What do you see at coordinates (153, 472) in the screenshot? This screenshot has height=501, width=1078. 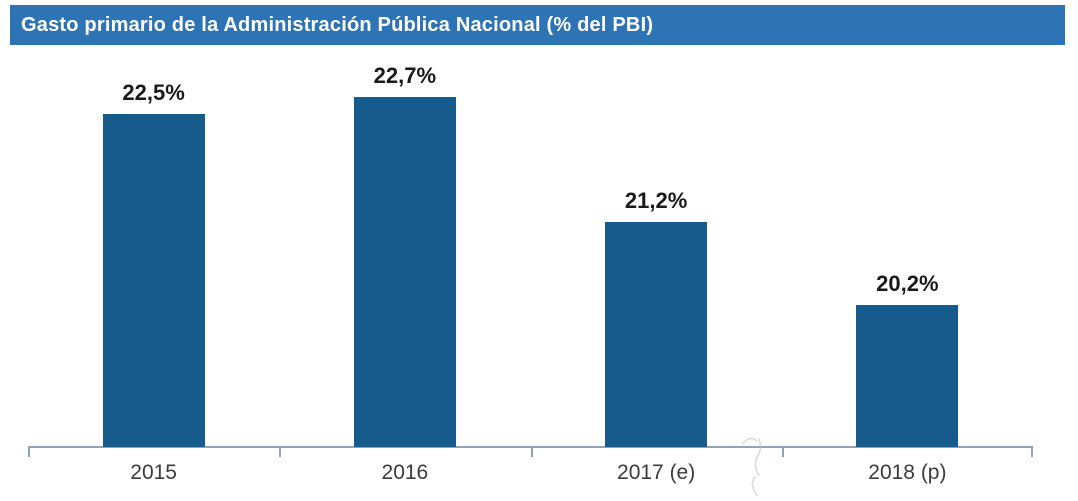 I see `category-label: 2015` at bounding box center [153, 472].